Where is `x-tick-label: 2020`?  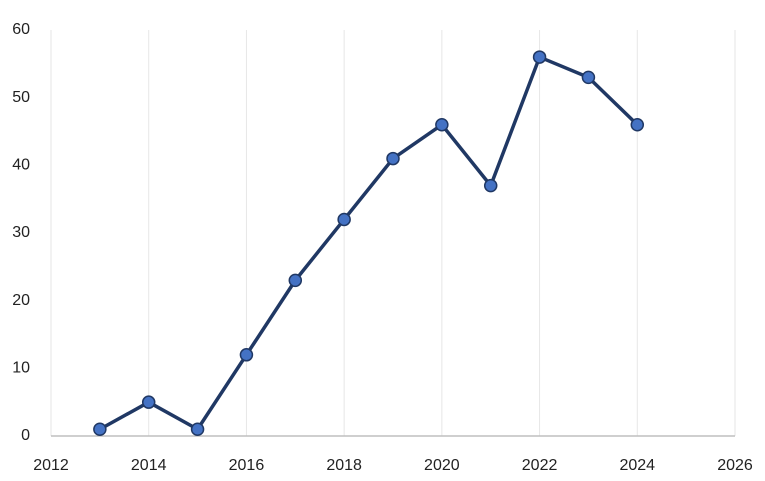
x-tick-label: 2020 is located at coordinates (442, 465).